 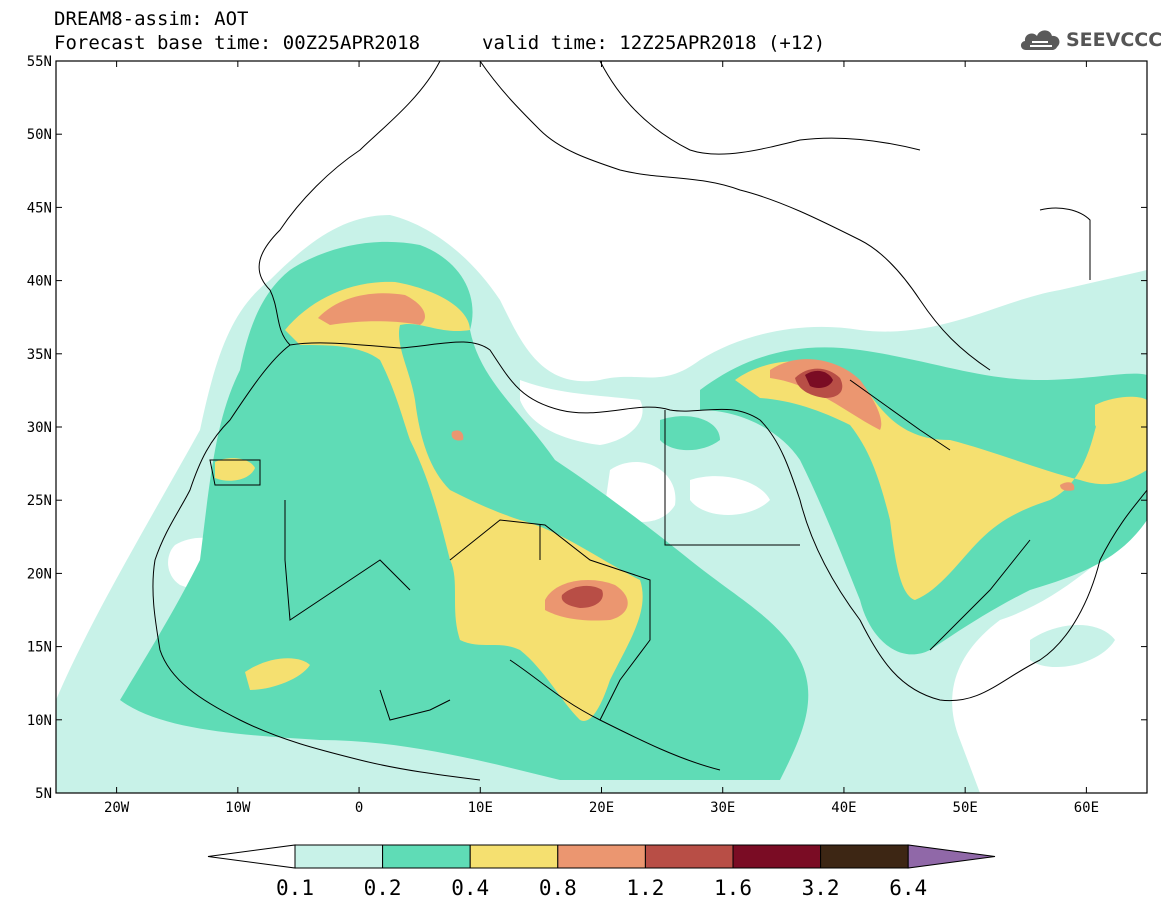 I want to click on lat-label: 35N, so click(x=39, y=355).